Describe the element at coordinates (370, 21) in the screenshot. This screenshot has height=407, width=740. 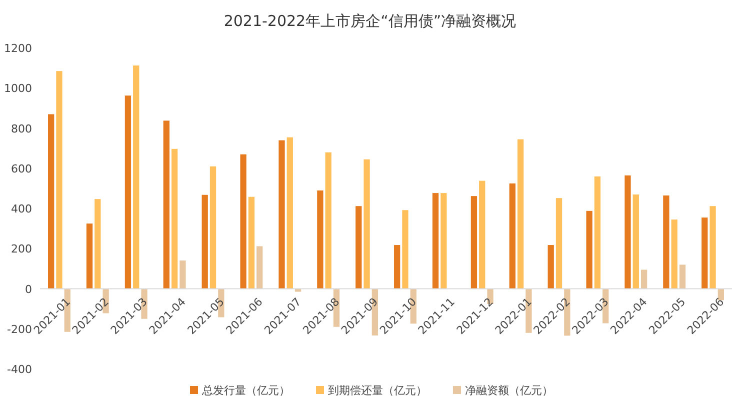
I see `chart-title: 2021-2022年上市房企“信用债”净融资概况` at that location.